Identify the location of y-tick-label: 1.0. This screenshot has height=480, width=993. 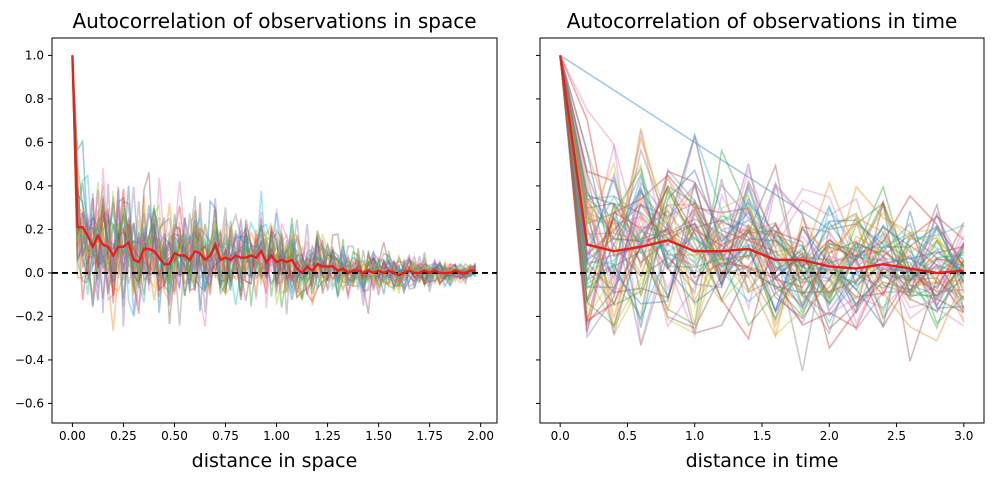
(34, 55).